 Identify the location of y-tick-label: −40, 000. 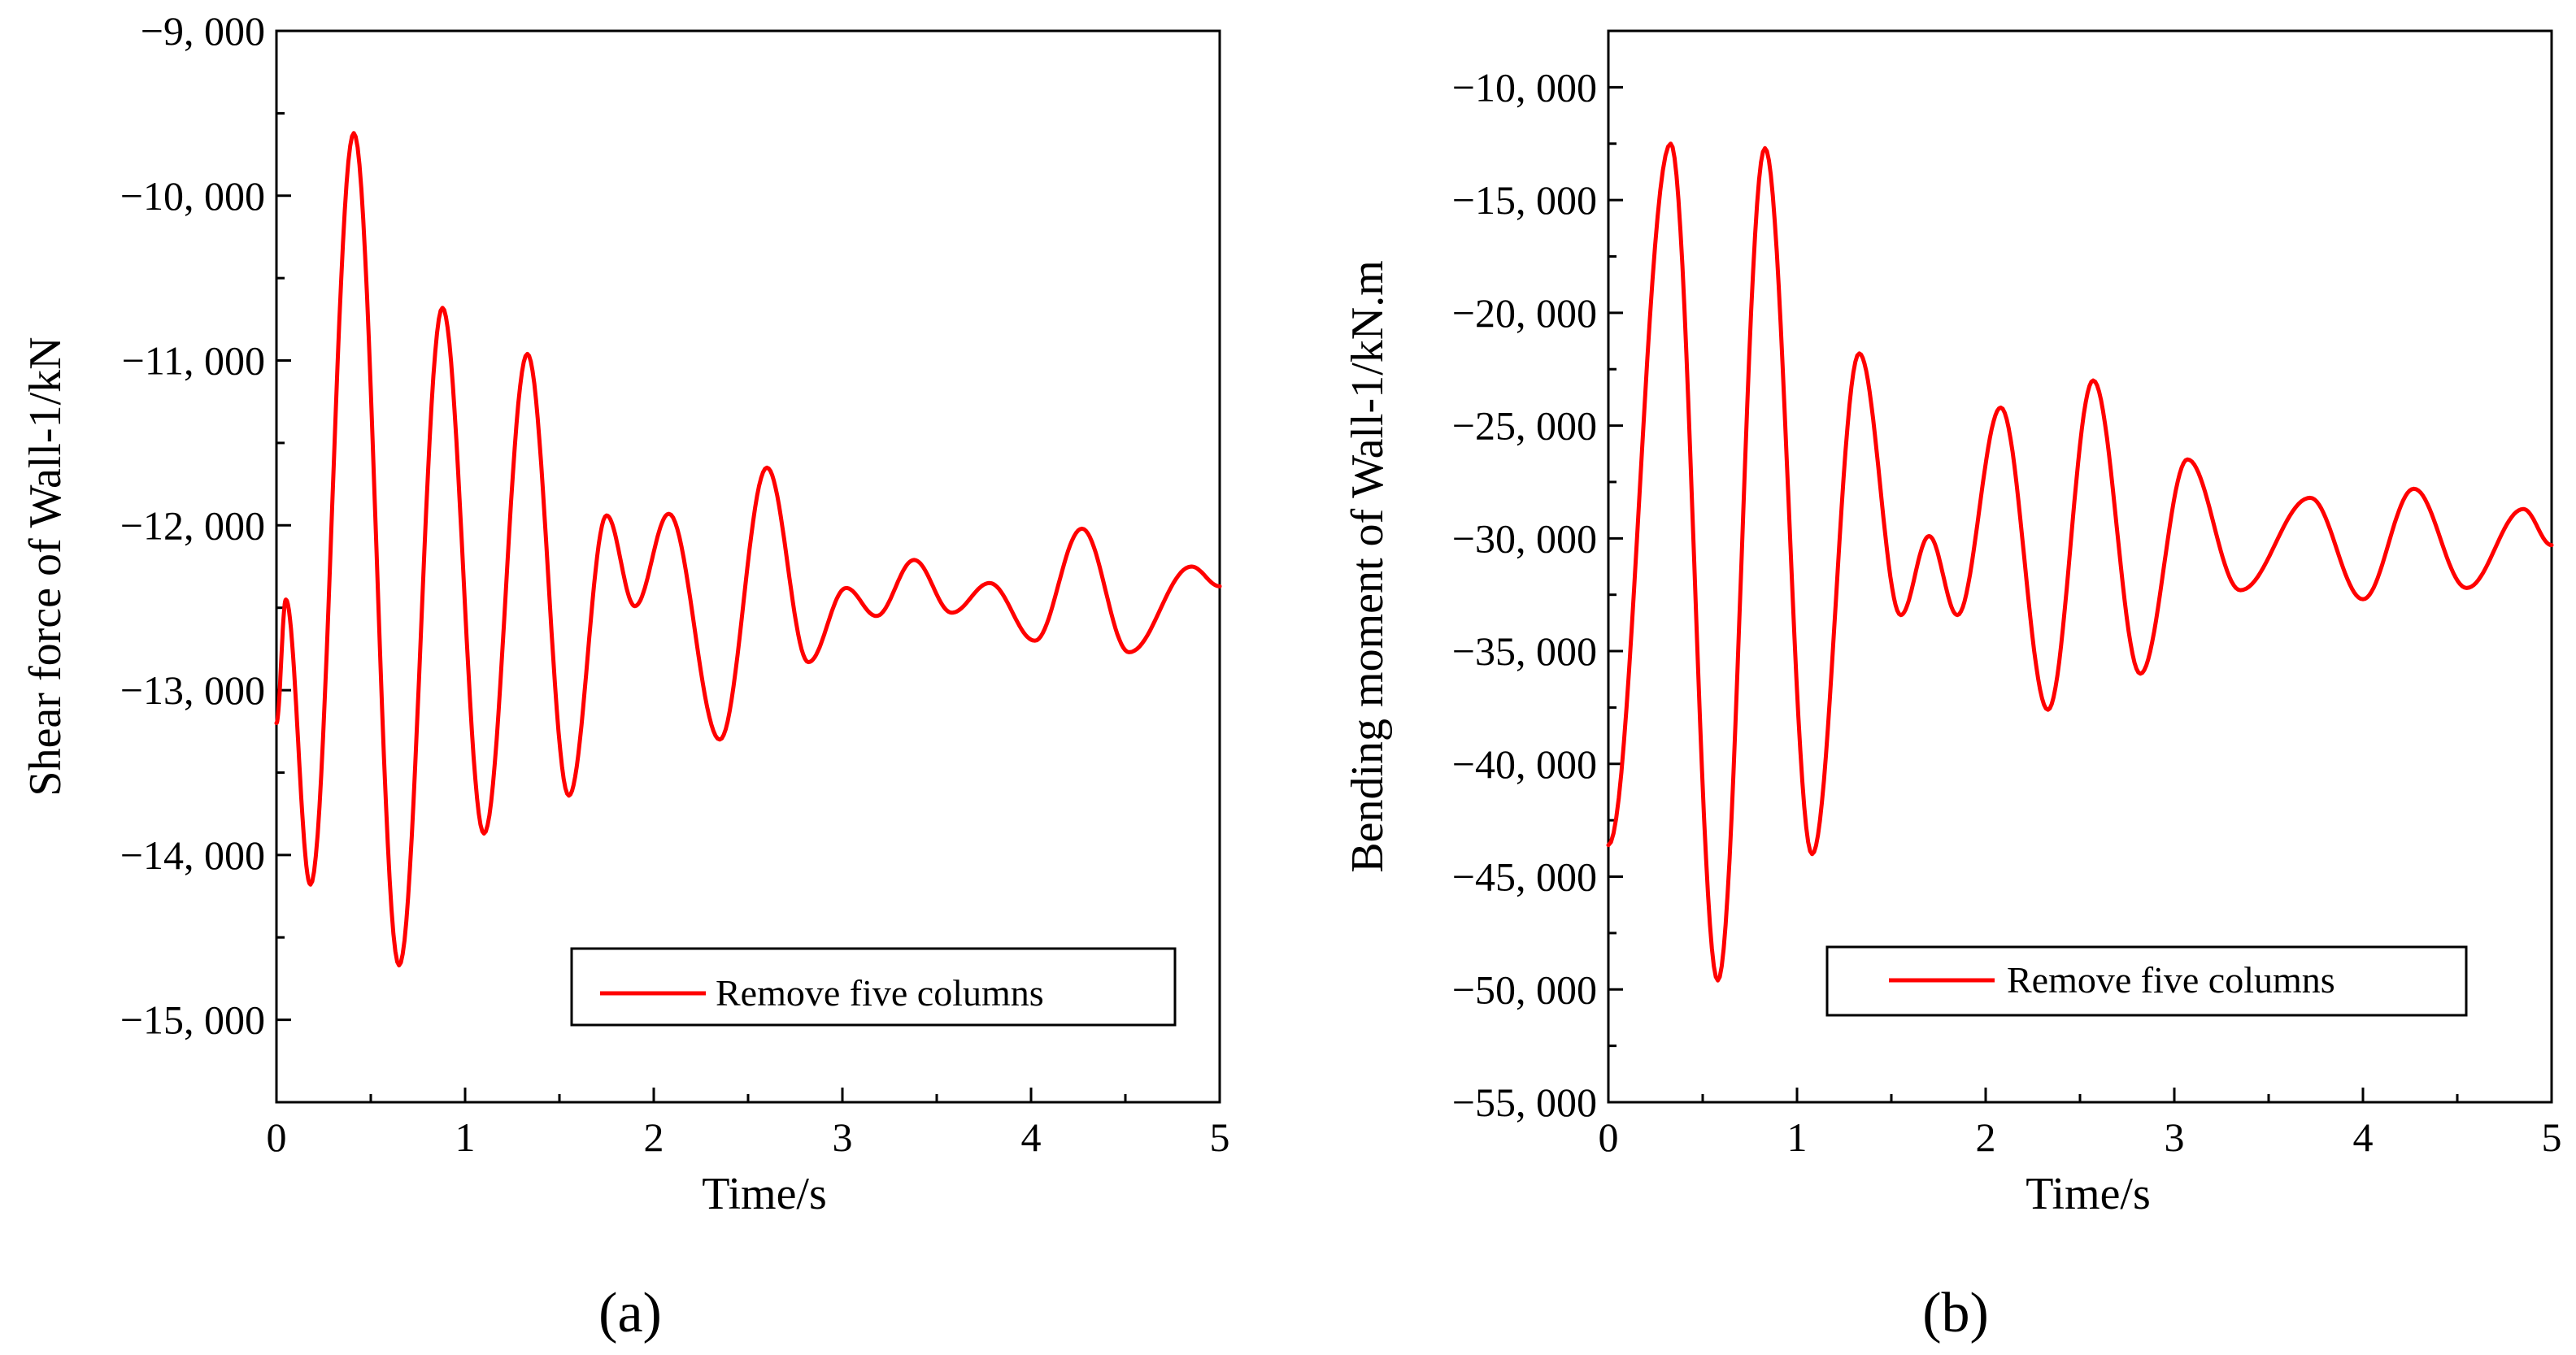
(1524, 764).